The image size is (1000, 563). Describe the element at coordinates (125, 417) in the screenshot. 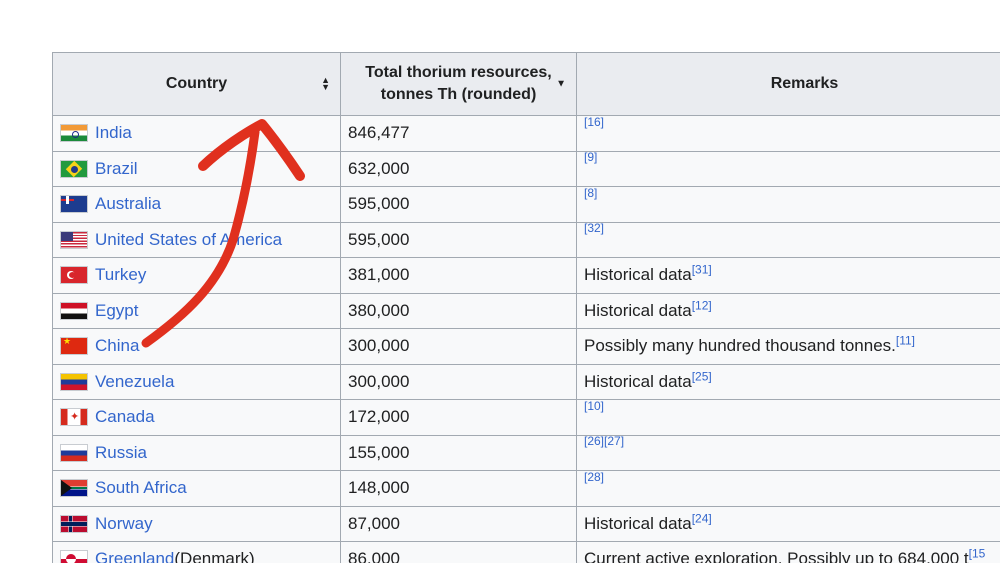

I see `country-link: Canada` at that location.